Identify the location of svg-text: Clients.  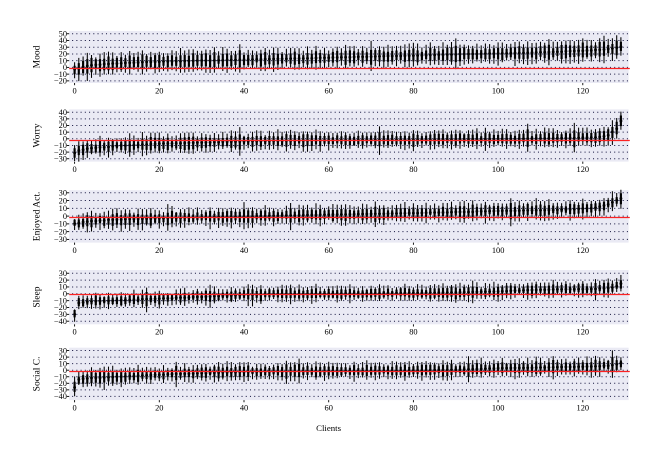
(329, 428).